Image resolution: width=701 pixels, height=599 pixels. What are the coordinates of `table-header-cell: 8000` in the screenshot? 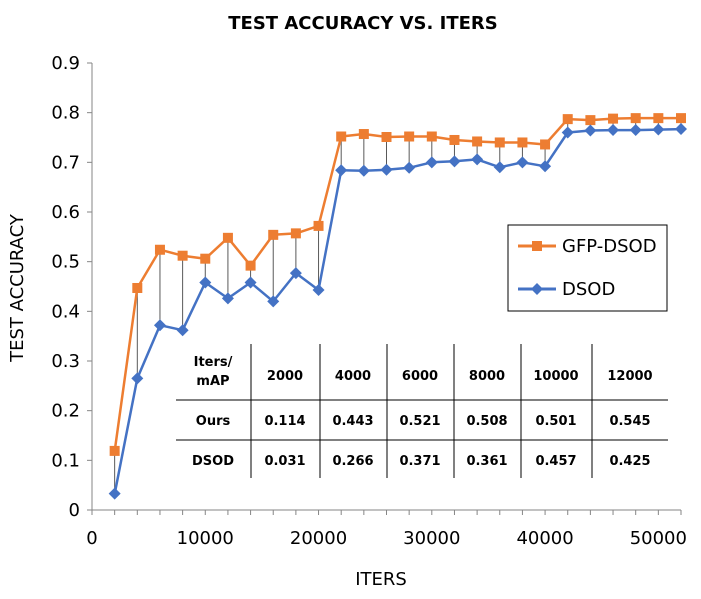 It's located at (487, 376).